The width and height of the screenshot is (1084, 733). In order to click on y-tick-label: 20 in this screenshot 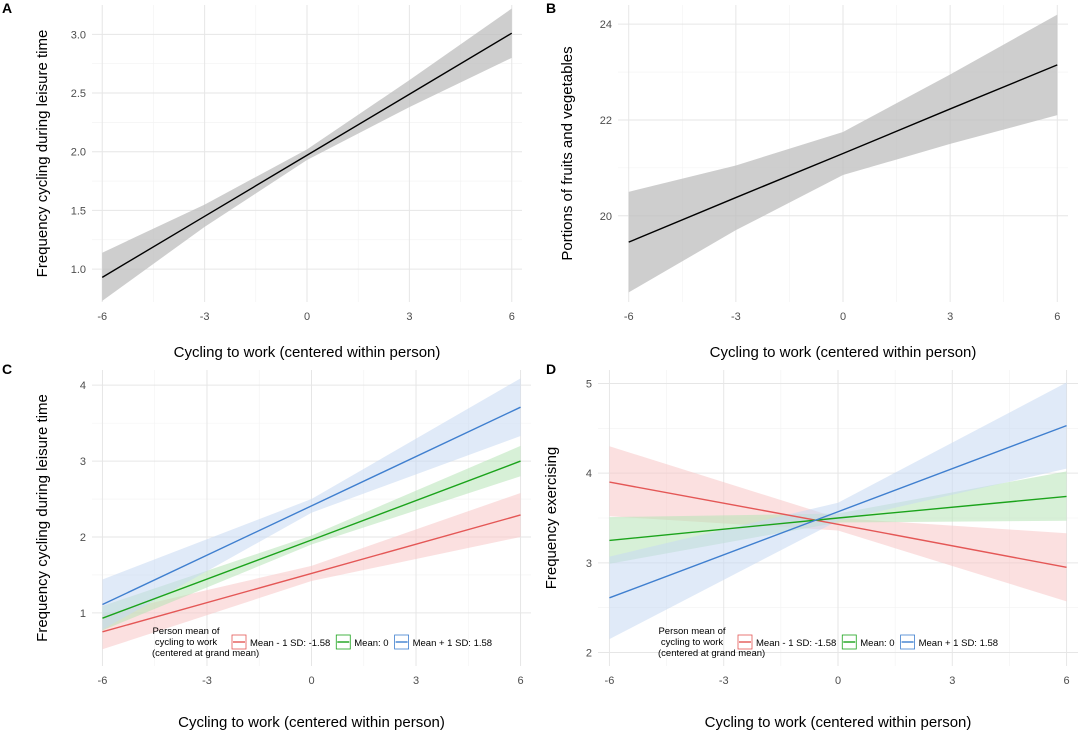, I will do `click(606, 217)`.